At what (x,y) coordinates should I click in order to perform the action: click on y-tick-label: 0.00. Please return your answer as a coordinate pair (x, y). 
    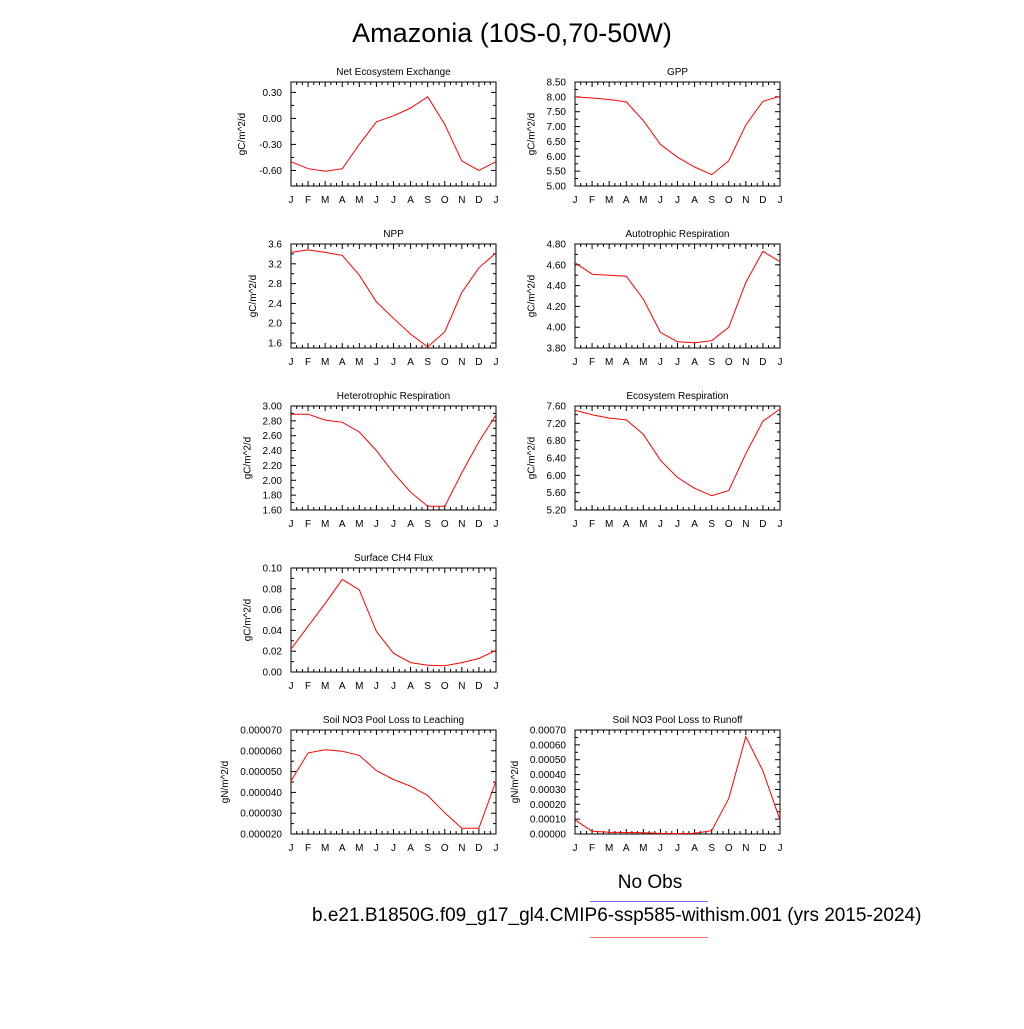
    Looking at the image, I should click on (273, 119).